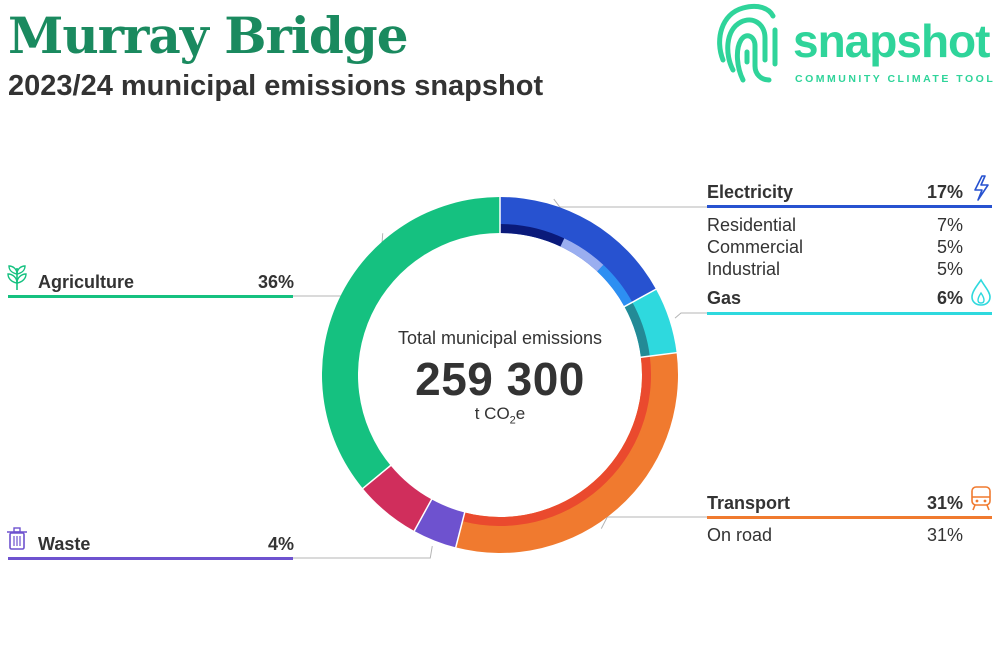  I want to click on other-segment, so click(397, 498).